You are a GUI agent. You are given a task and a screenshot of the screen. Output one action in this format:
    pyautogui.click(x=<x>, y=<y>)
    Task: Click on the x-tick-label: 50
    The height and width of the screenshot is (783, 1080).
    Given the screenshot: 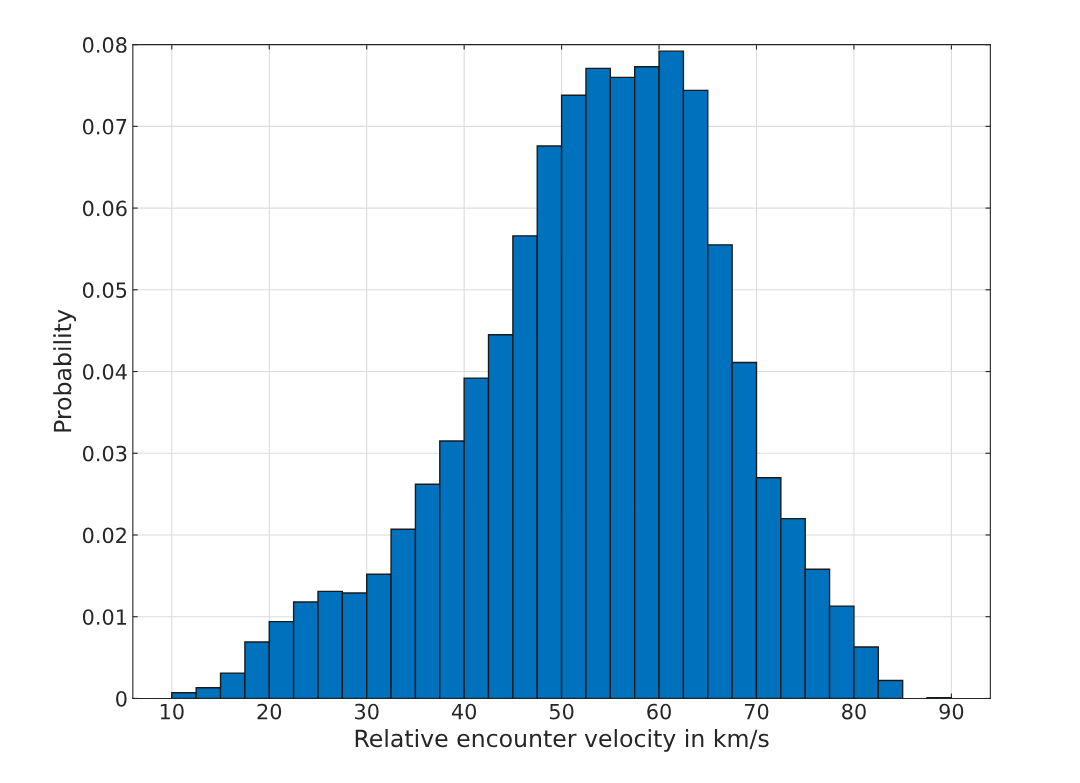 What is the action you would take?
    pyautogui.click(x=561, y=711)
    